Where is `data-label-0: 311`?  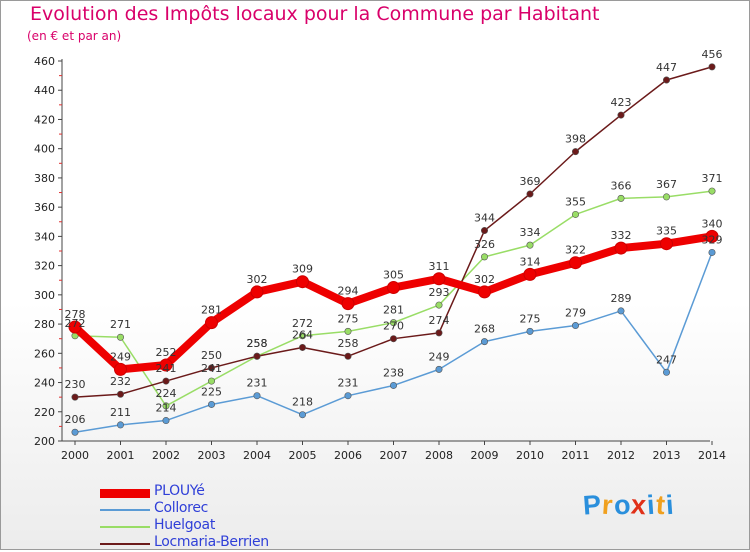
data-label-0: 311 is located at coordinates (439, 266).